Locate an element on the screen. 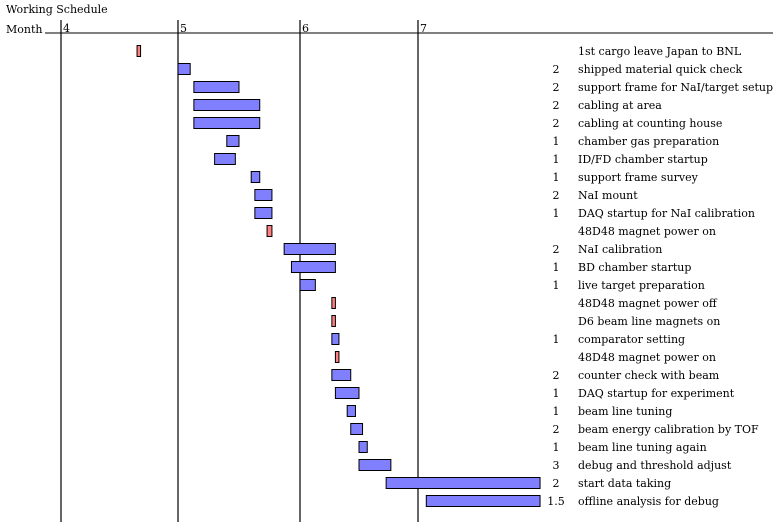 This screenshot has width=773, height=522. task-label: cabling at counting house is located at coordinates (650, 123).